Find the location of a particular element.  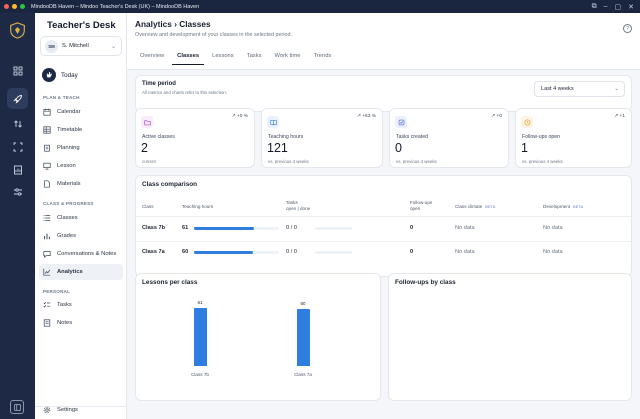

rail-teaching-button is located at coordinates (17, 98).